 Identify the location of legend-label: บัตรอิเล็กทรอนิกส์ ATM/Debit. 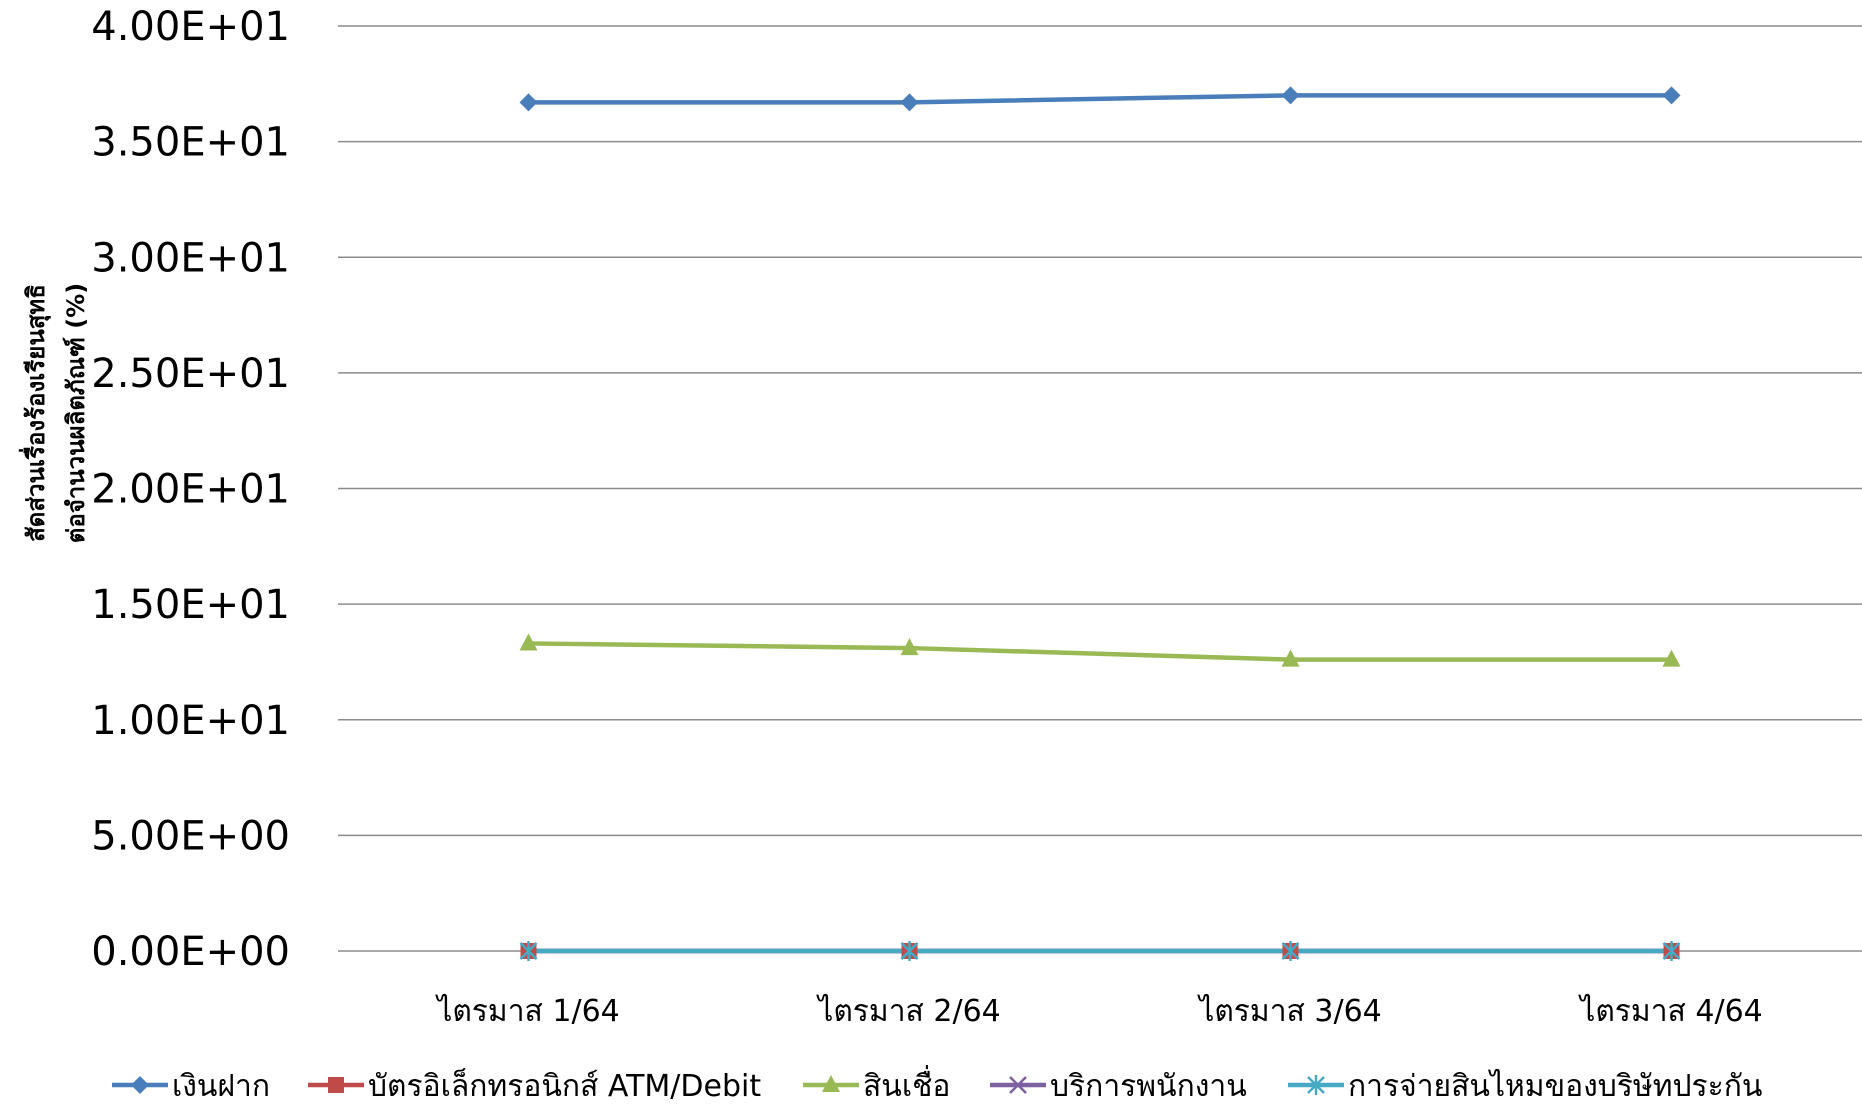
(564, 1085).